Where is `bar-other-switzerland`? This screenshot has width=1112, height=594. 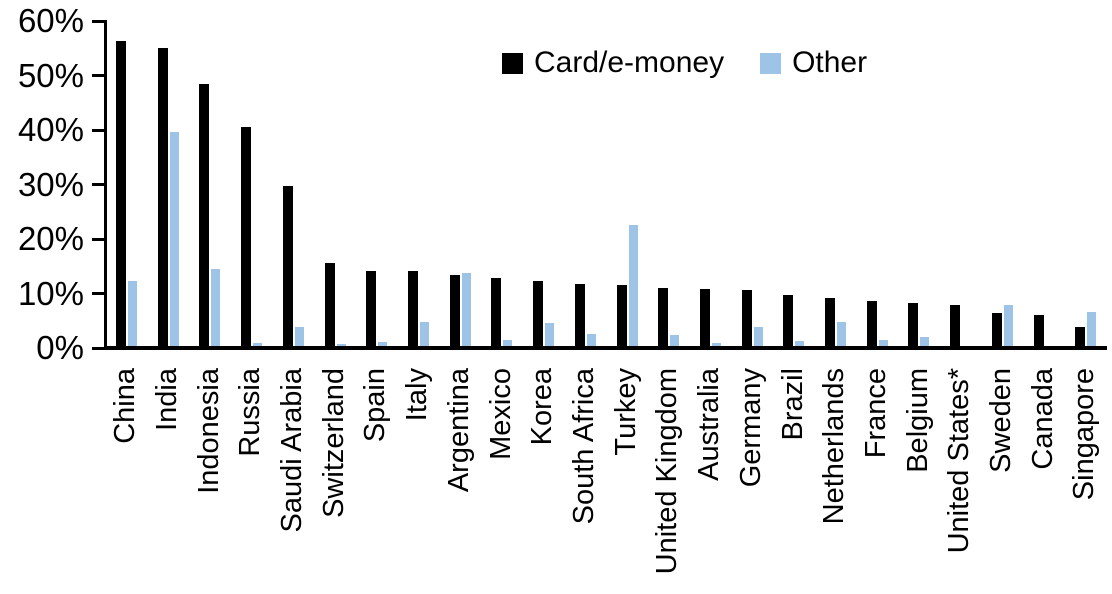 bar-other-switzerland is located at coordinates (341, 345).